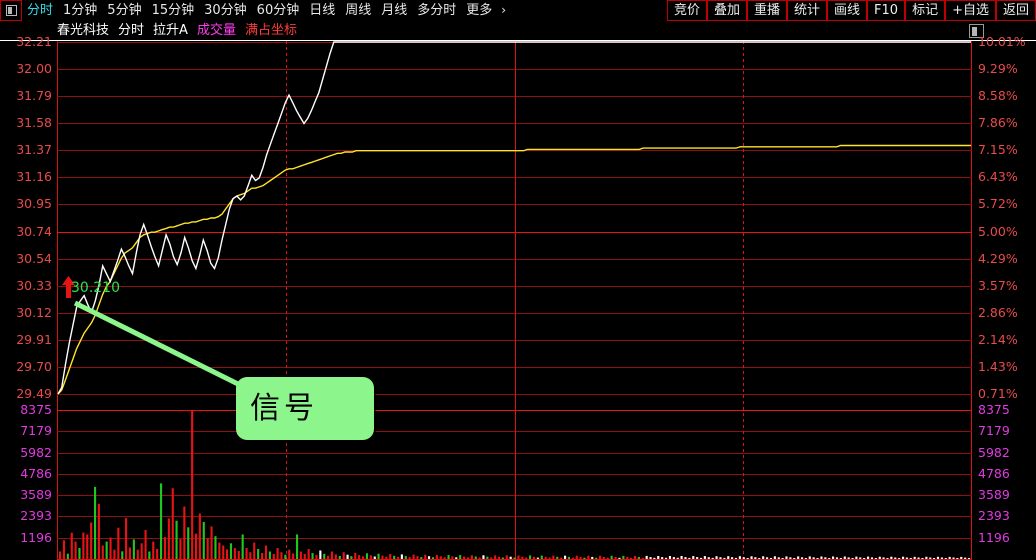 This screenshot has width=1036, height=560. Describe the element at coordinates (278, 10) in the screenshot. I see `period-tab-5: 60分钟` at that location.